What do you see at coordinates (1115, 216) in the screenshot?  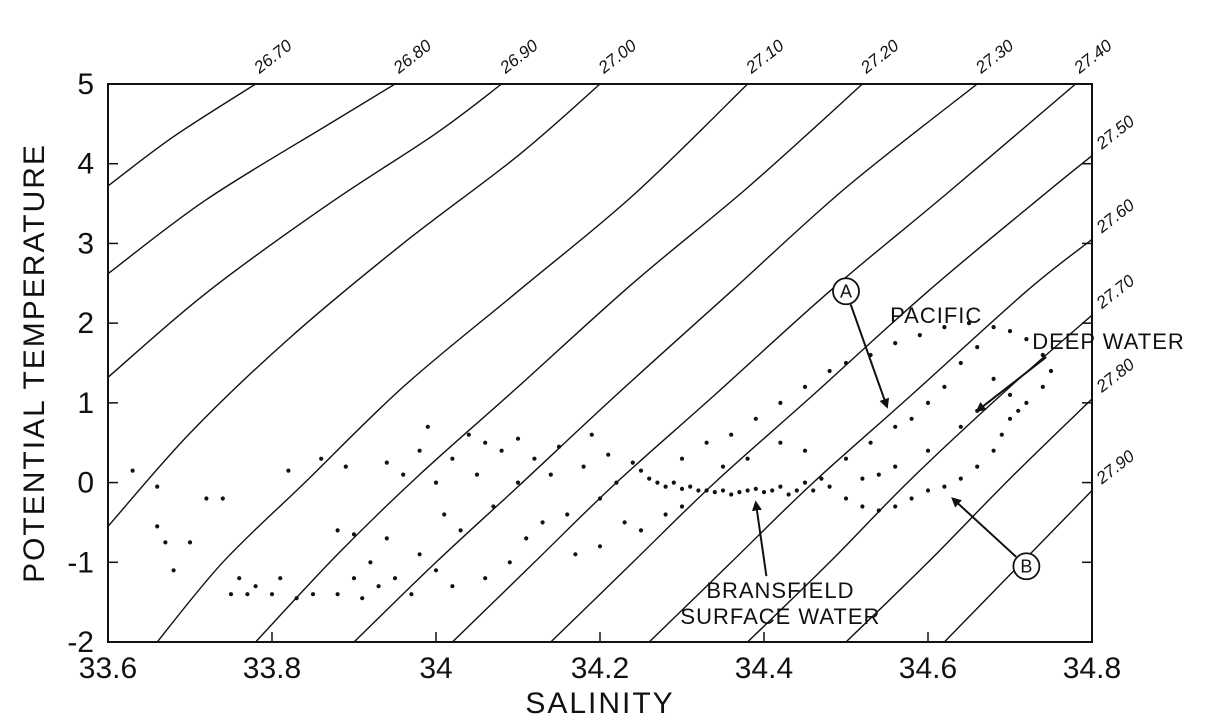 I see `density-label-27-60: 27.60` at bounding box center [1115, 216].